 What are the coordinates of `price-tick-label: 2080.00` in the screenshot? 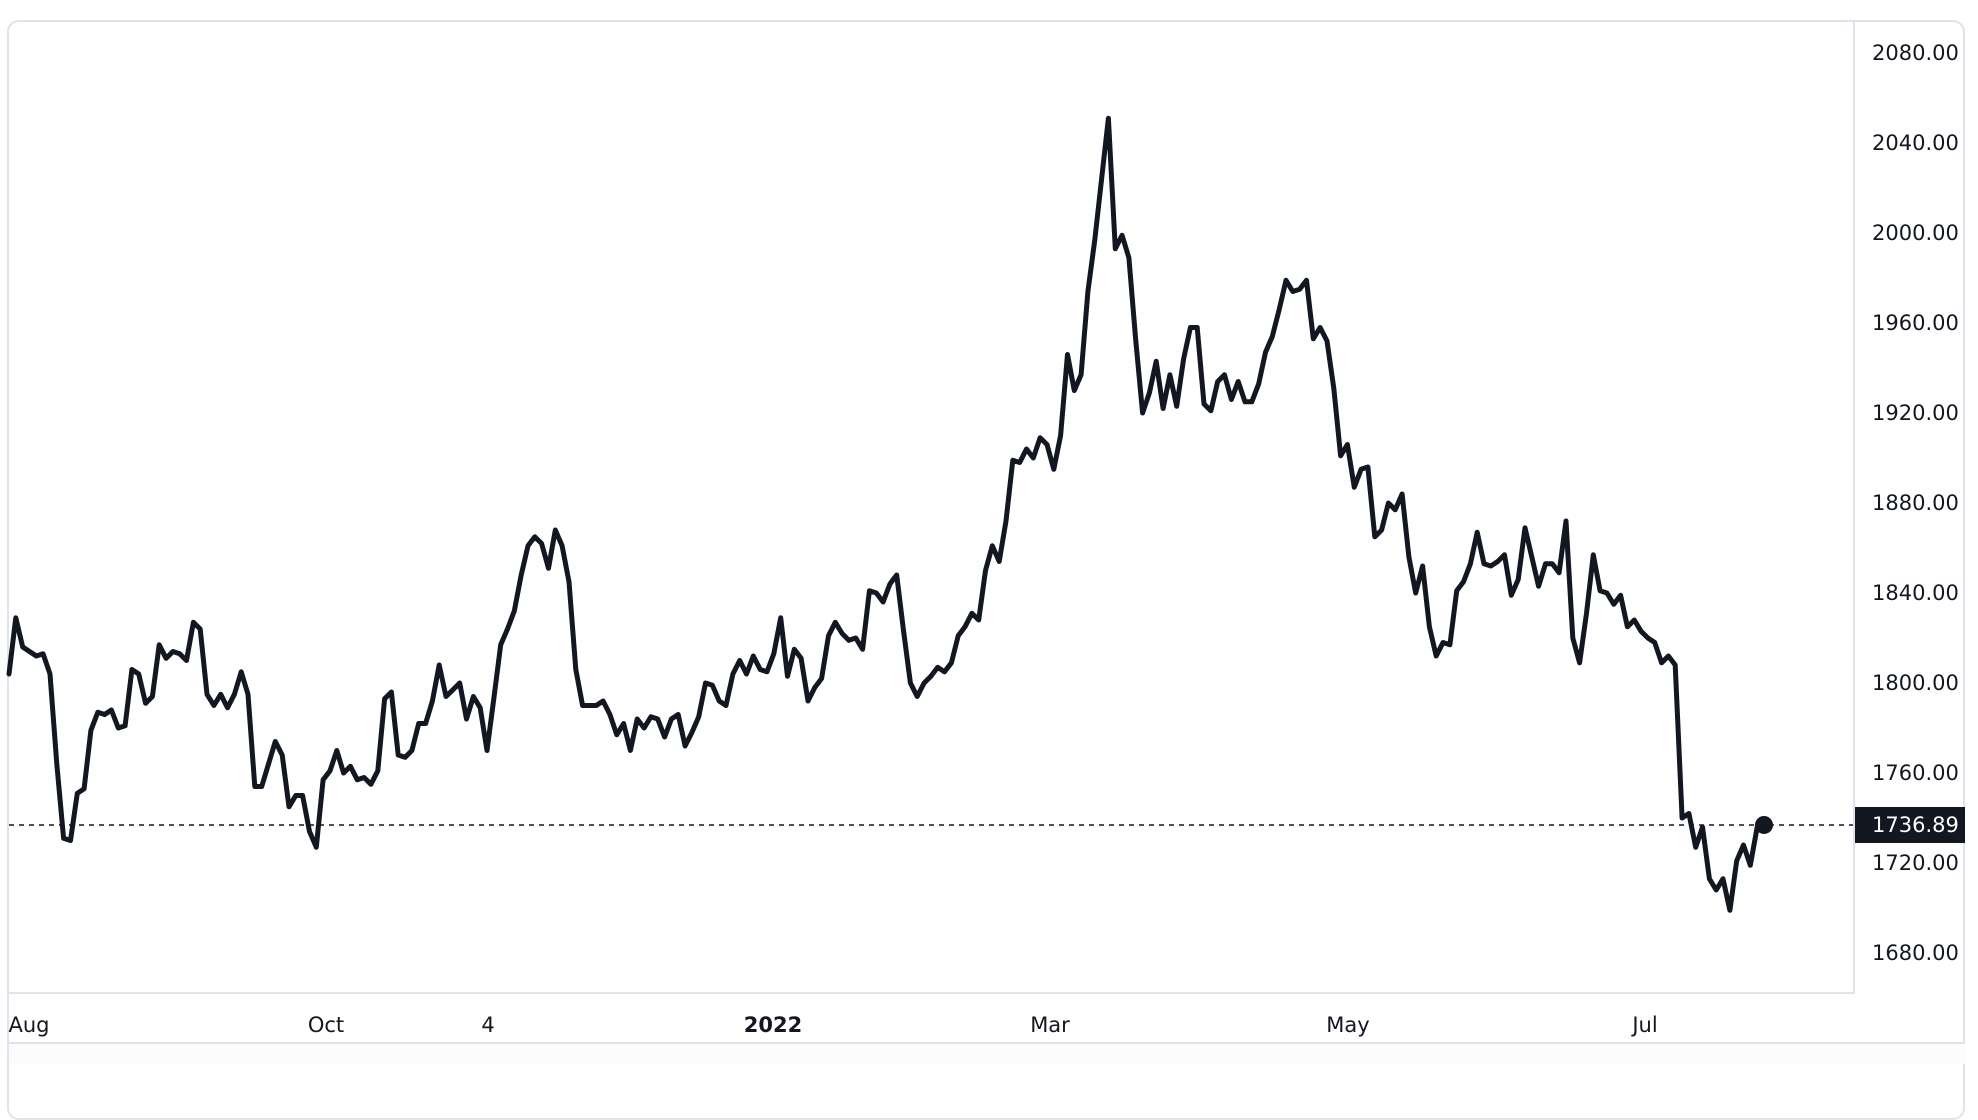 It's located at (1915, 53).